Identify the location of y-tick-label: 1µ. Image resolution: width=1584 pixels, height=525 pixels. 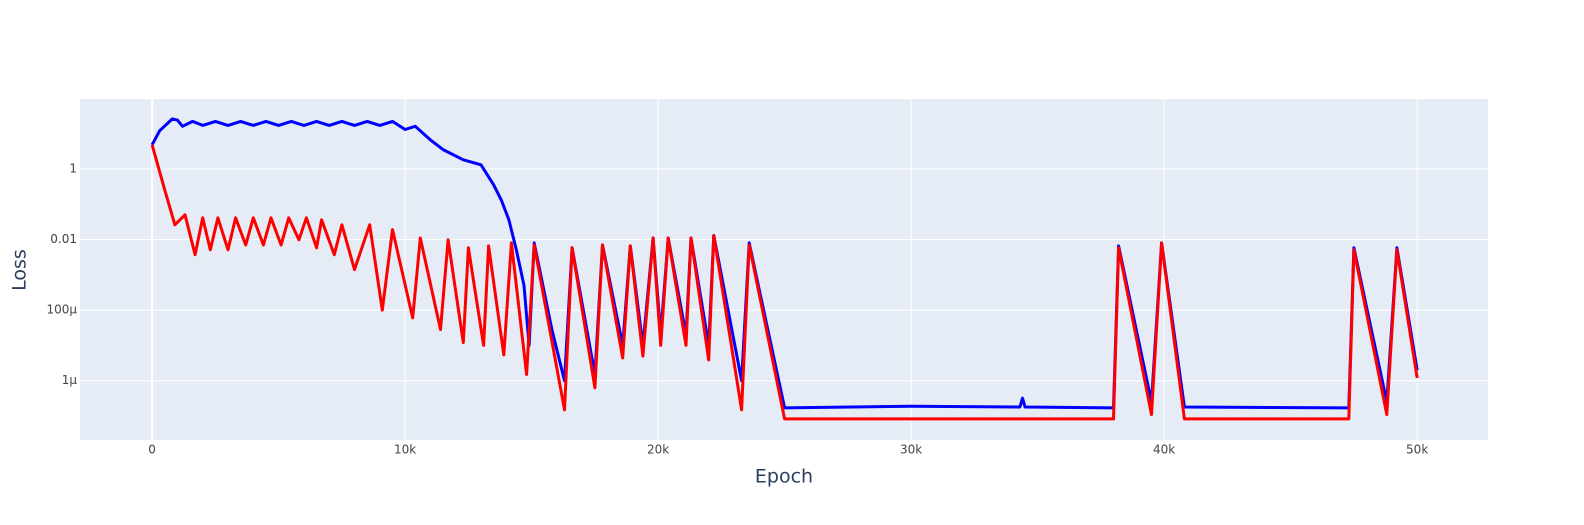
(70, 380).